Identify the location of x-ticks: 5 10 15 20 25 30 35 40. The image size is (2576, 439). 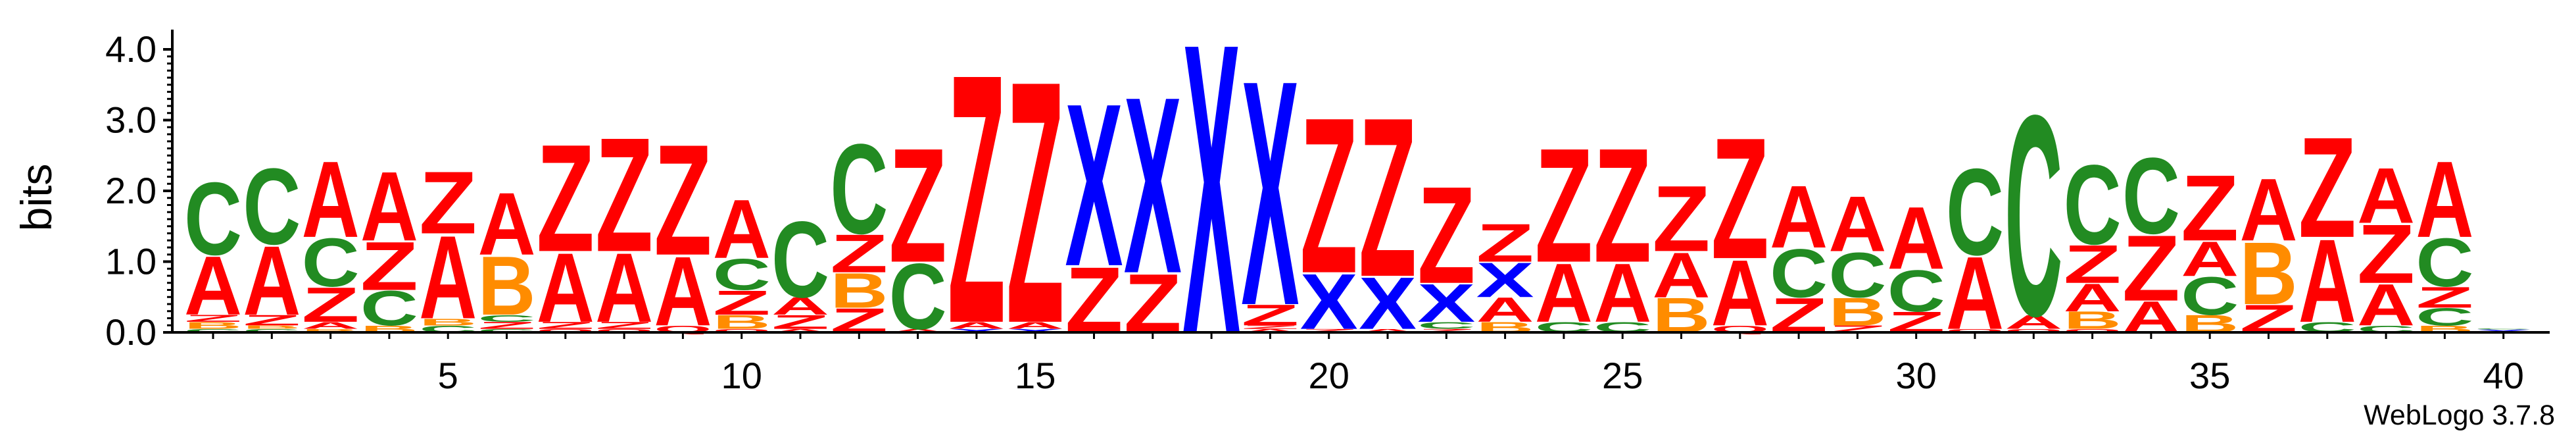
(1368, 364).